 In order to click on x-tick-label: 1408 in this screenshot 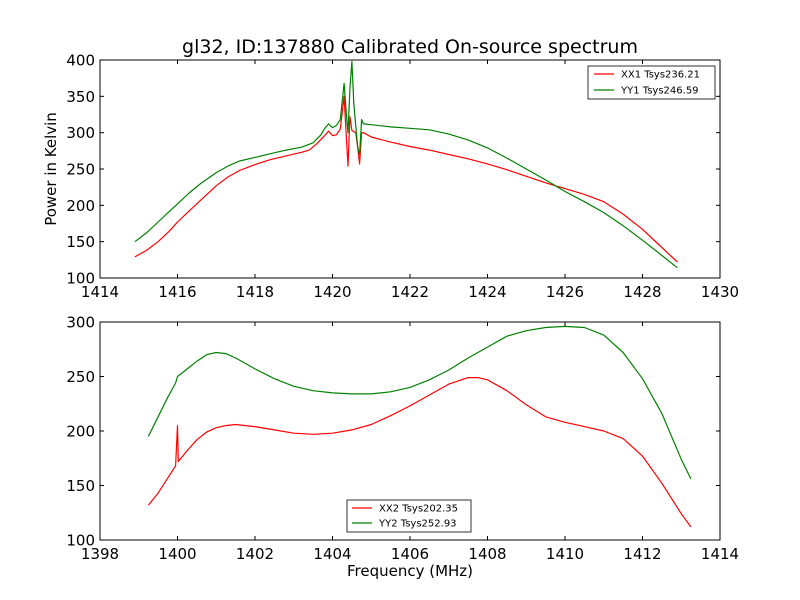, I will do `click(487, 554)`.